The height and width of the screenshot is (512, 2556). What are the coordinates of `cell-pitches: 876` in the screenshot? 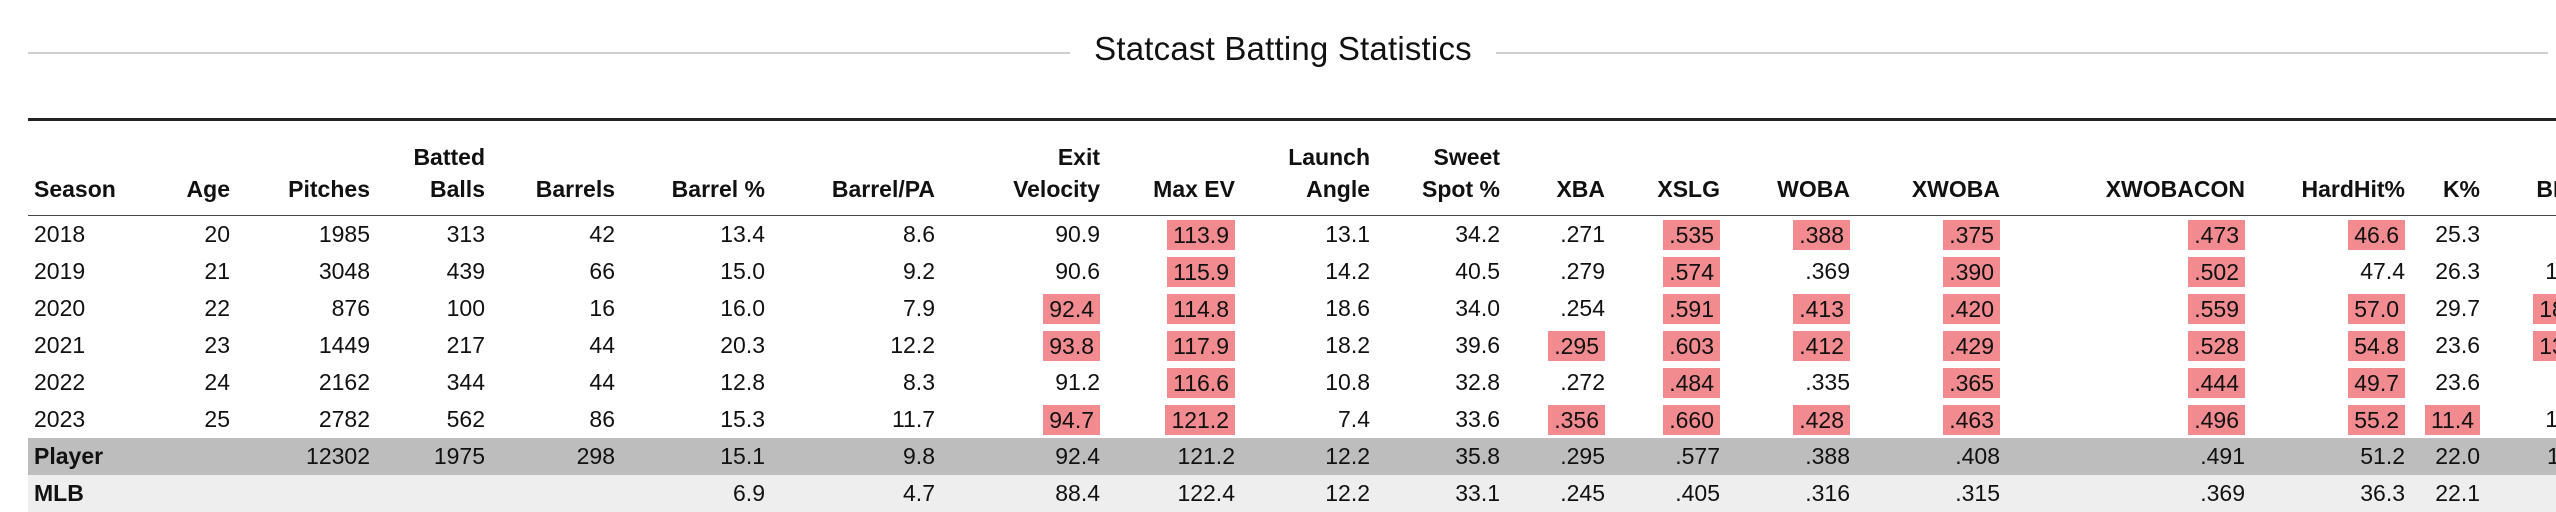 It's located at (308, 308).